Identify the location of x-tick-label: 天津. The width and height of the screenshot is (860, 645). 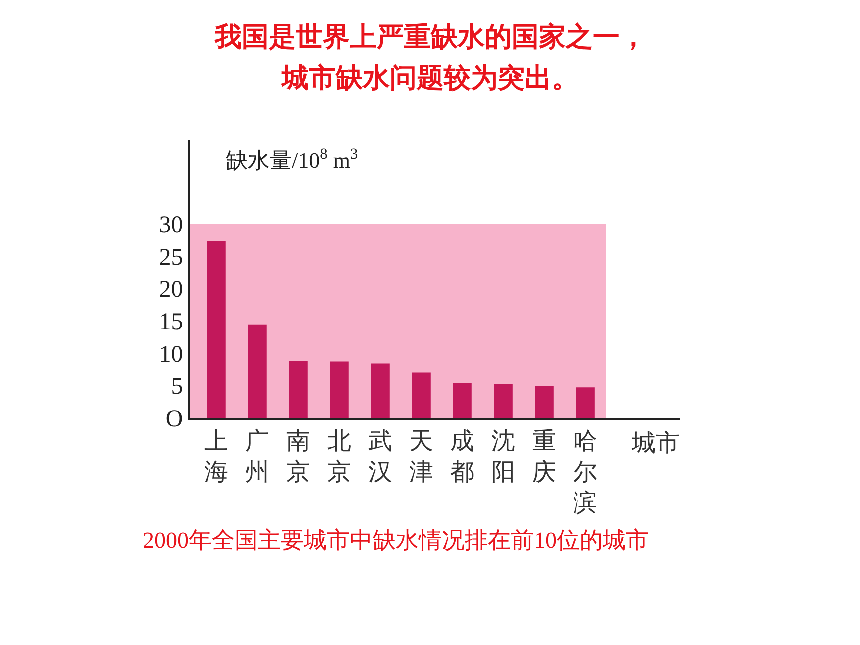
(422, 457).